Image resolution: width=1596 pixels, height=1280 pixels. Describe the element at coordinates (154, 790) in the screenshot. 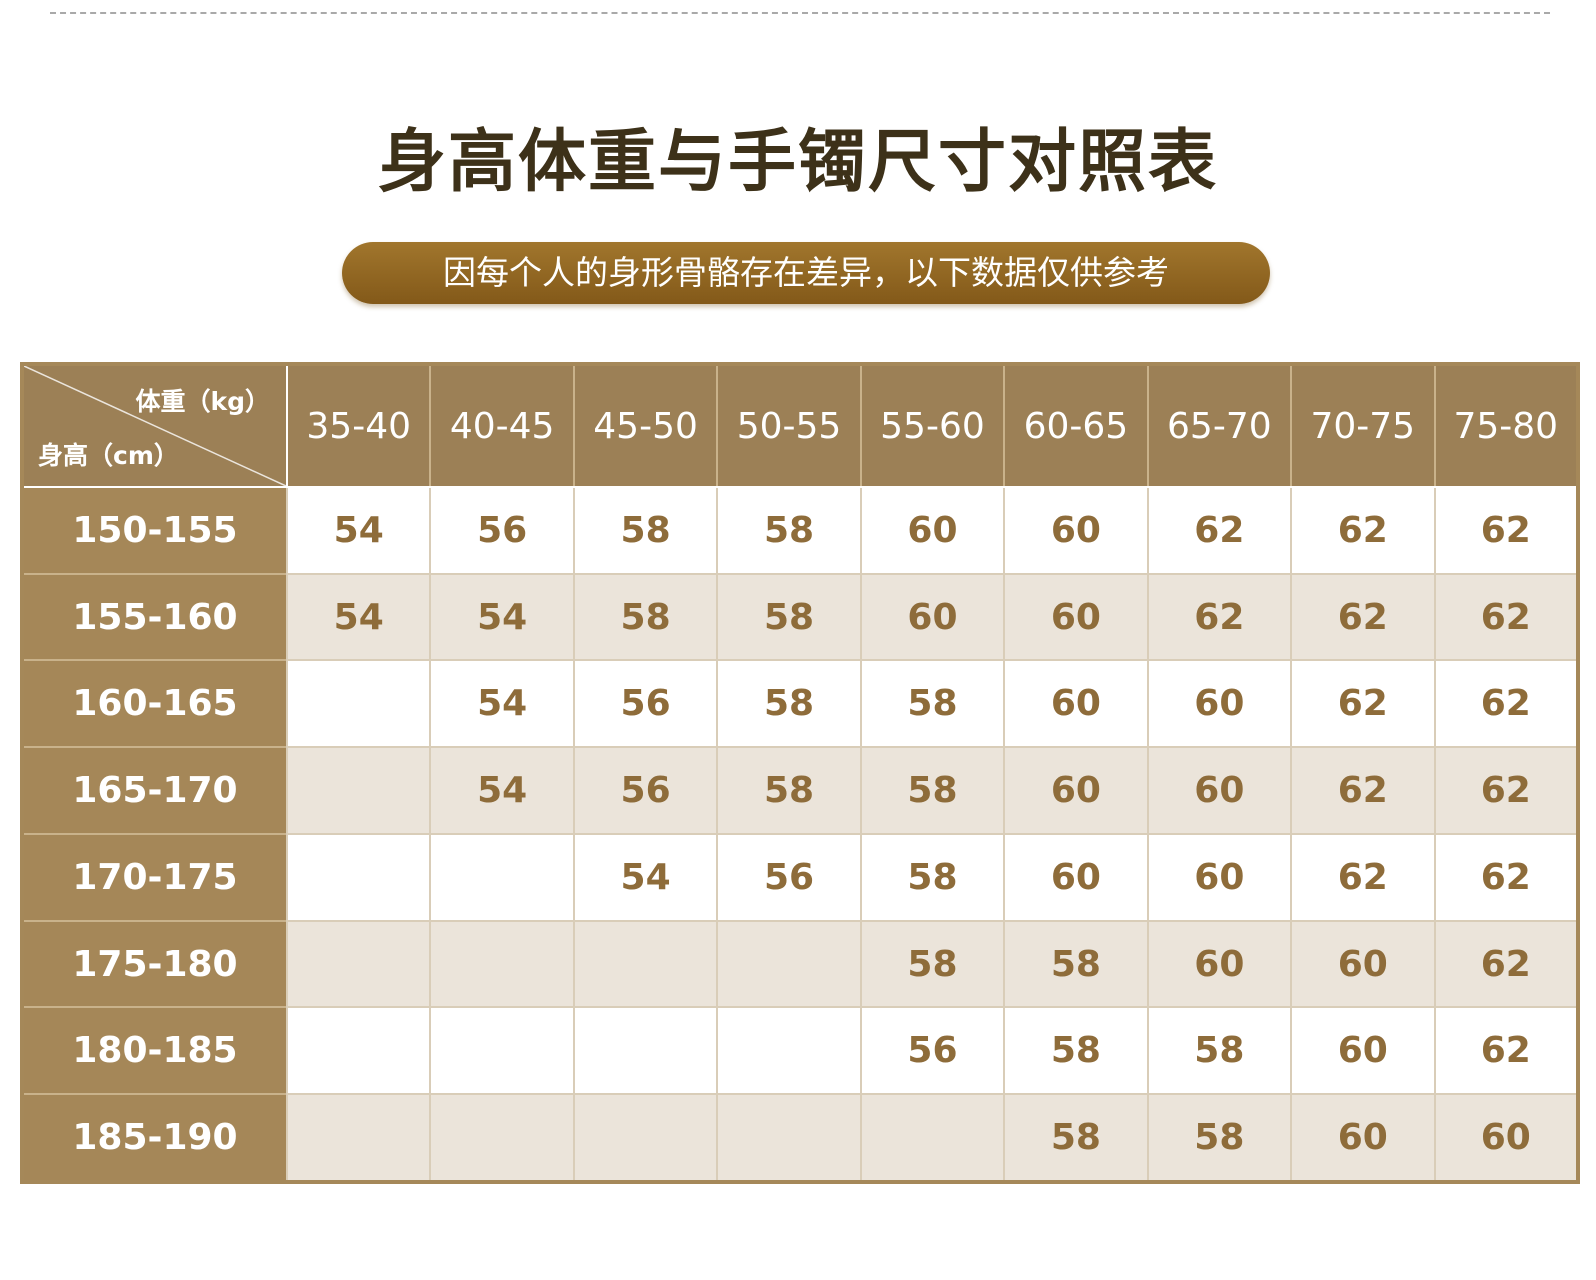

I see `height-range-label: 165-170` at that location.